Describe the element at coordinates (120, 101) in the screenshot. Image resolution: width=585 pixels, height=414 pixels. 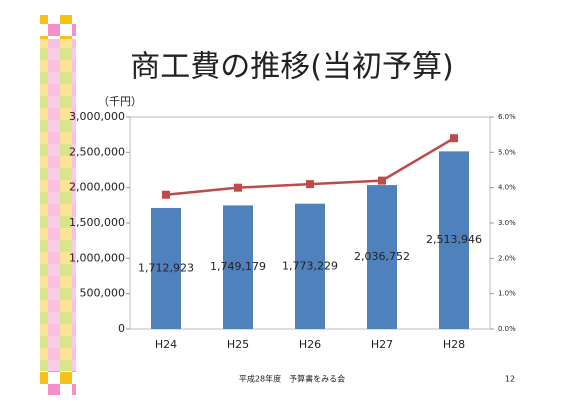
I see `y-axis-label: （千円）` at that location.